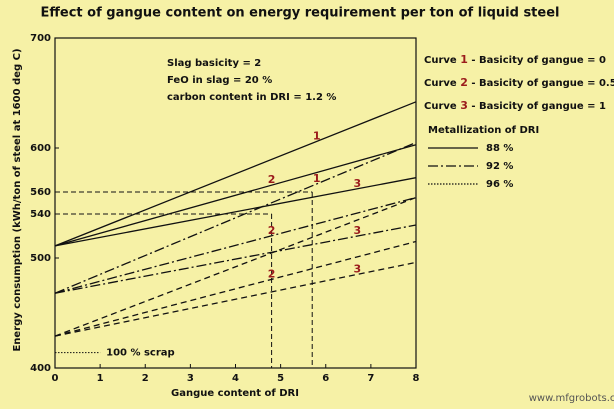 The image size is (614, 409). I want to click on annotation: Slag basicity = 2, so click(214, 63).